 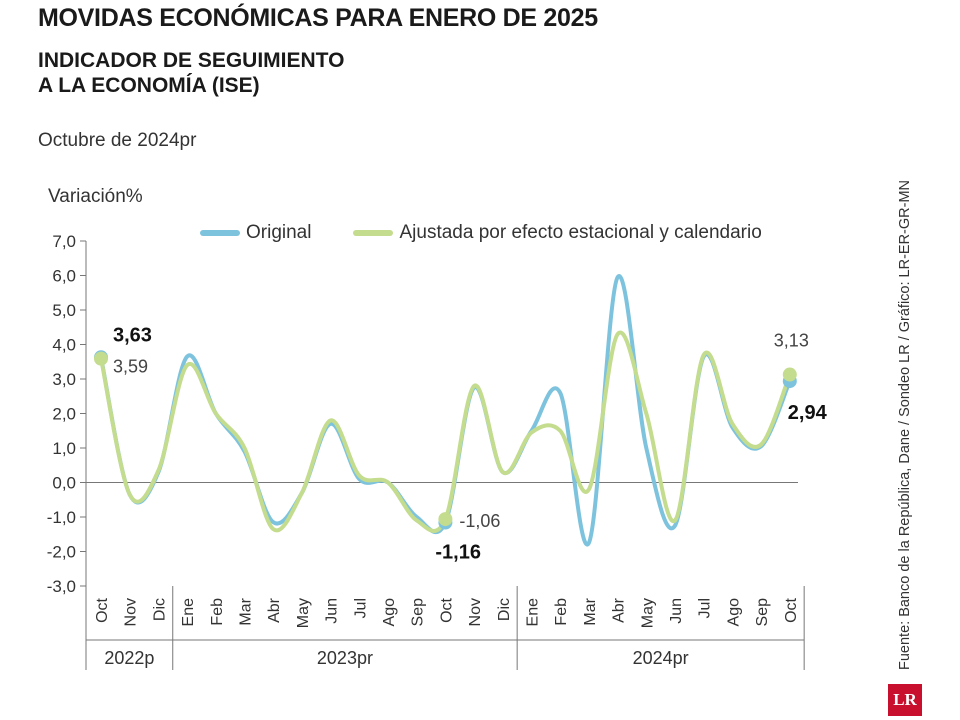 What do you see at coordinates (132, 335) in the screenshot?
I see `data-label: 3,63` at bounding box center [132, 335].